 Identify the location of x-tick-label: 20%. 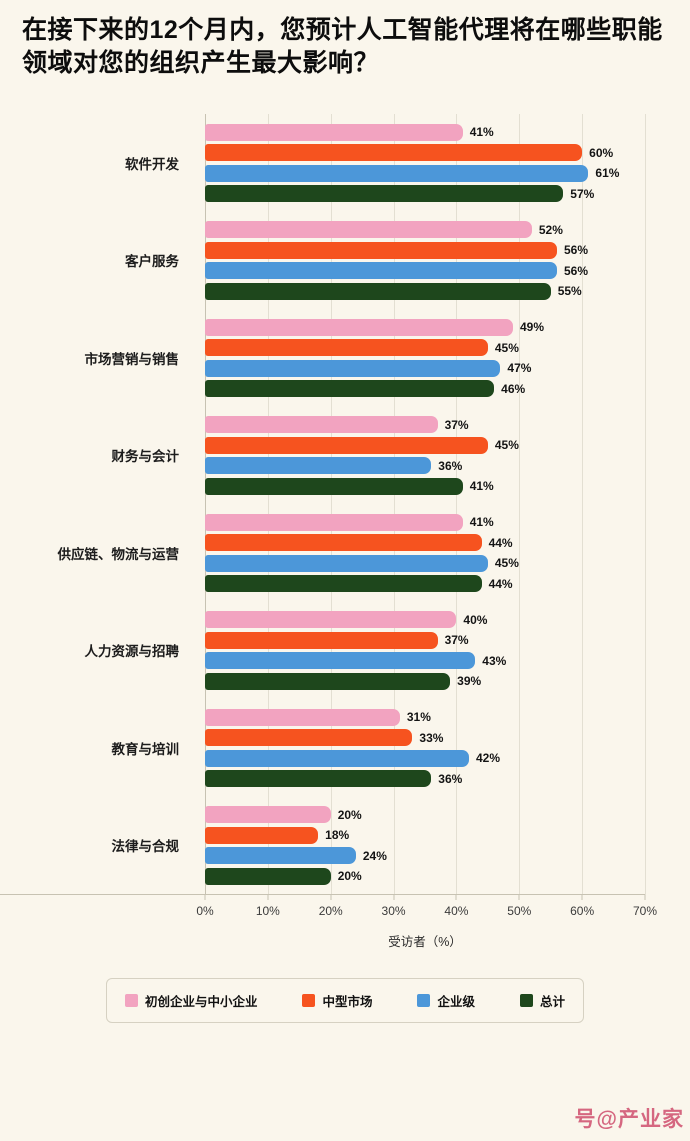
(330, 911).